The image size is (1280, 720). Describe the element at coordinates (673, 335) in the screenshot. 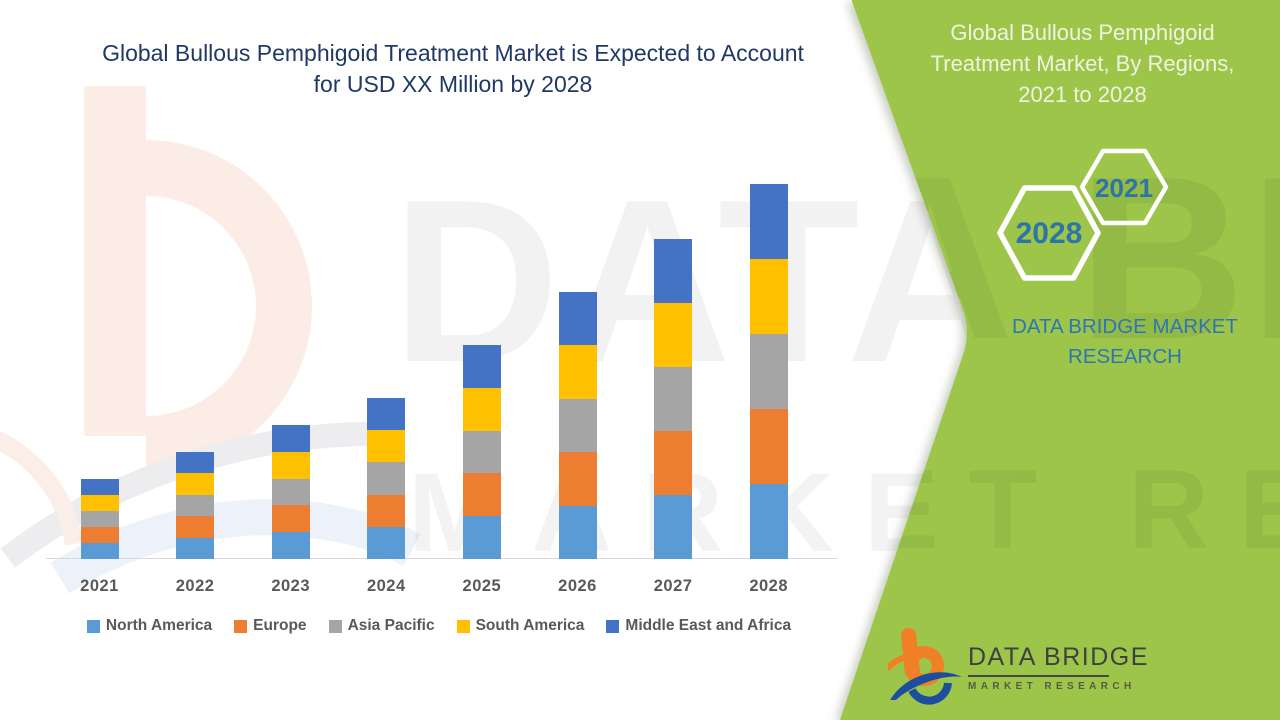

I see `bar-segment-2027-south-america` at that location.